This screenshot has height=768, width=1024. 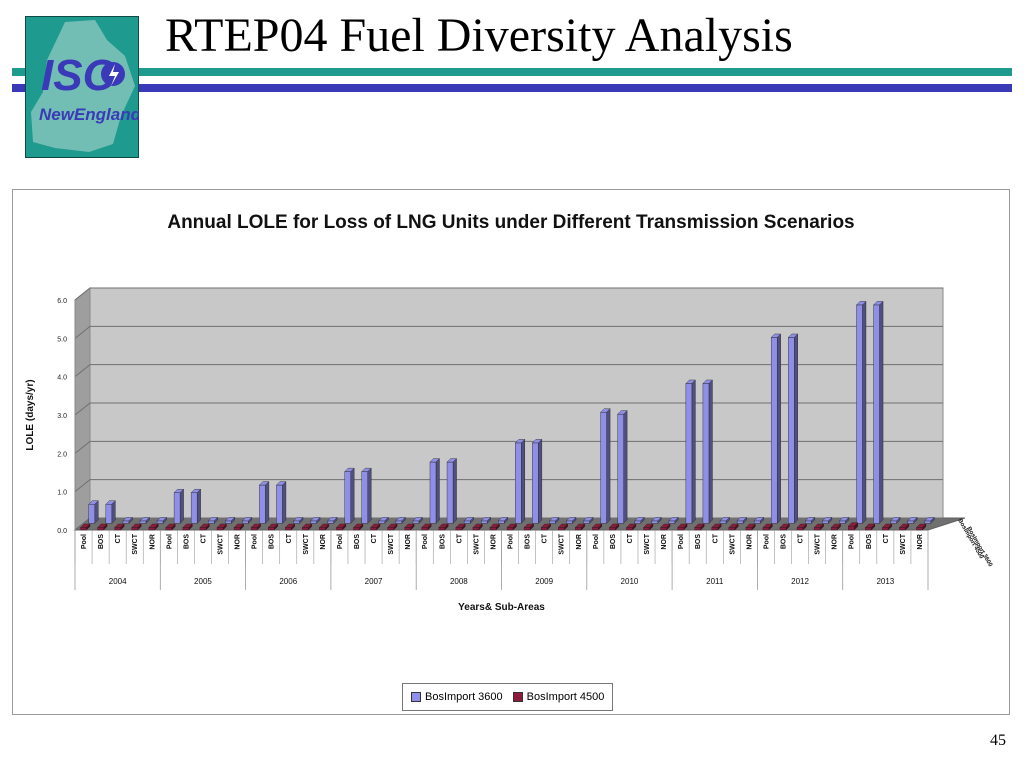 I want to click on legend-item-3600: BosImport 3600, so click(x=457, y=697).